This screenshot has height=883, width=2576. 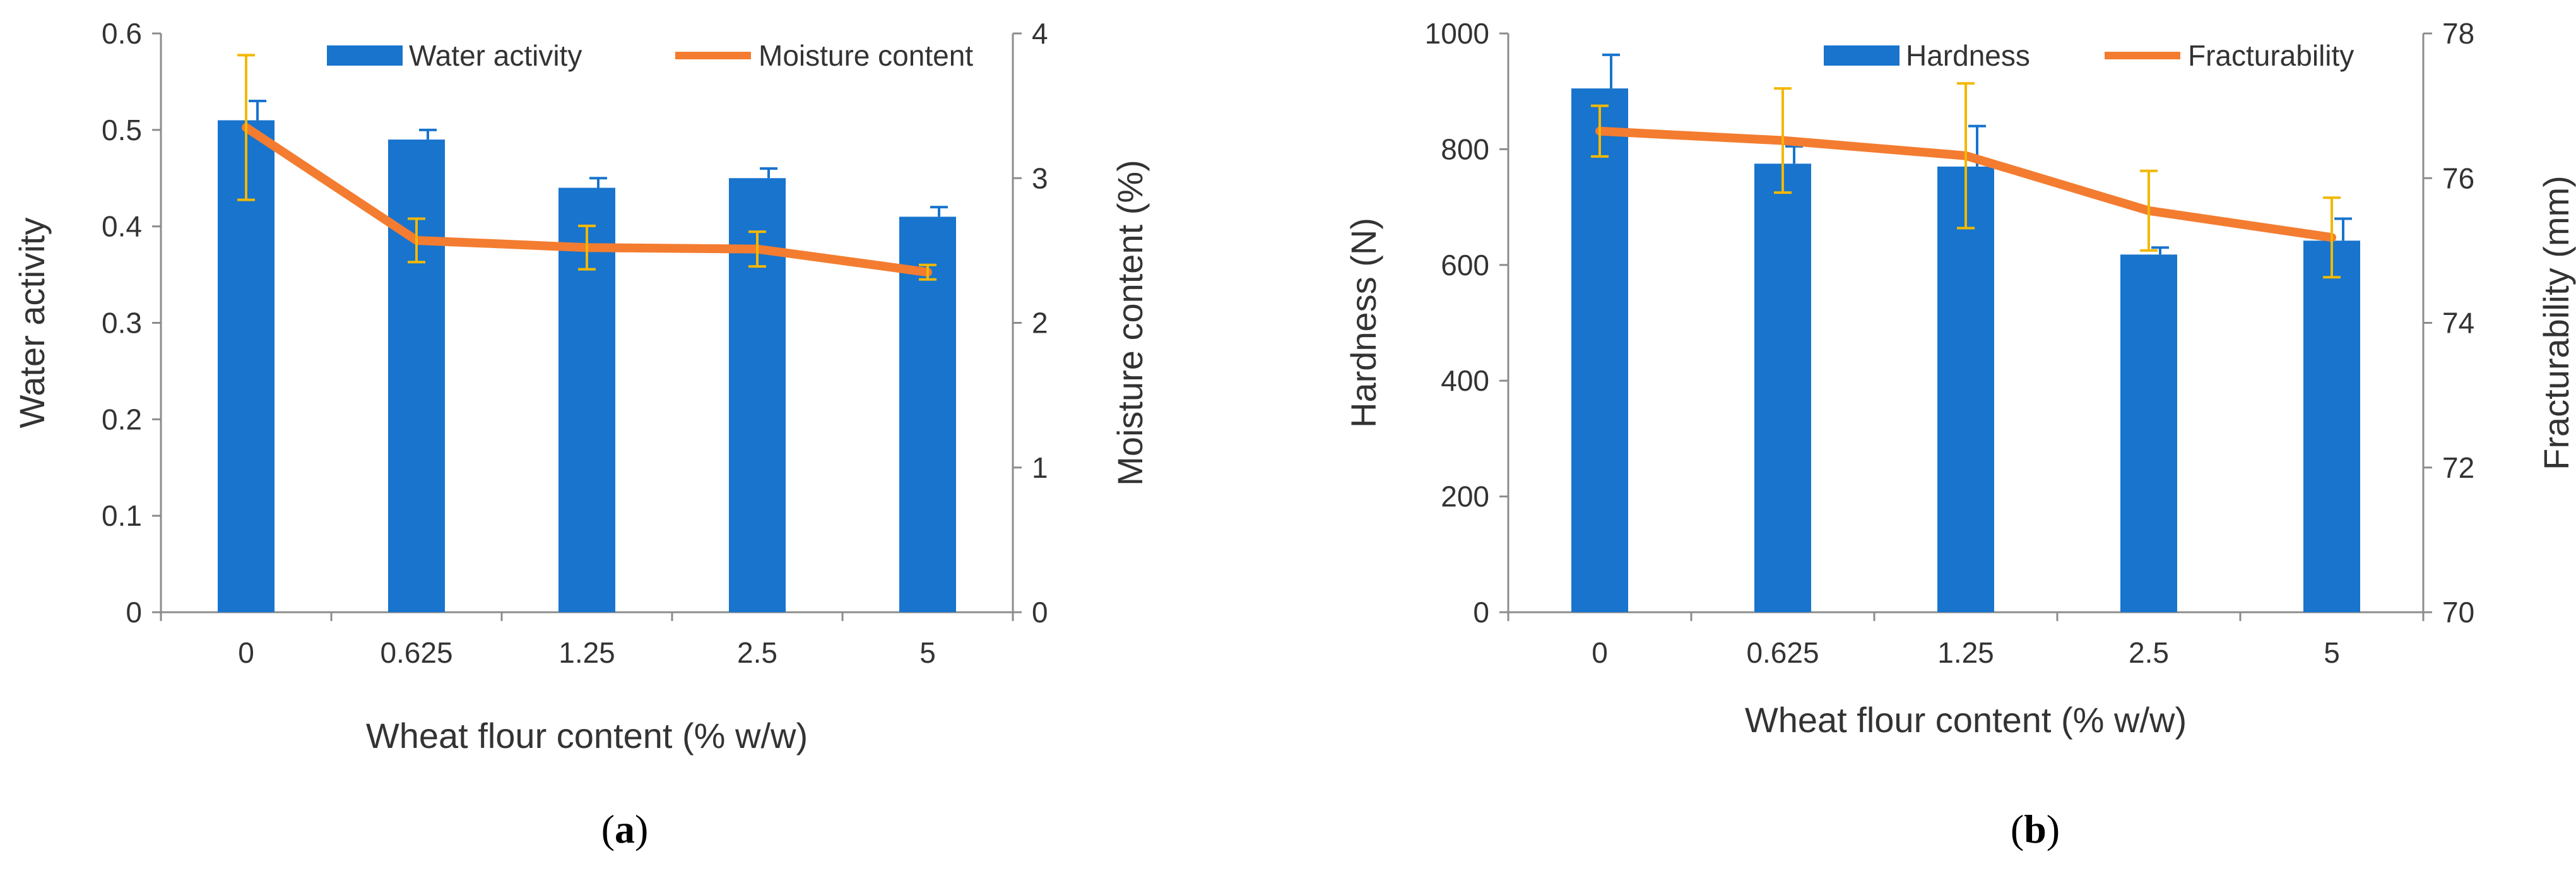 I want to click on right-tick-label: 1, so click(x=1040, y=467).